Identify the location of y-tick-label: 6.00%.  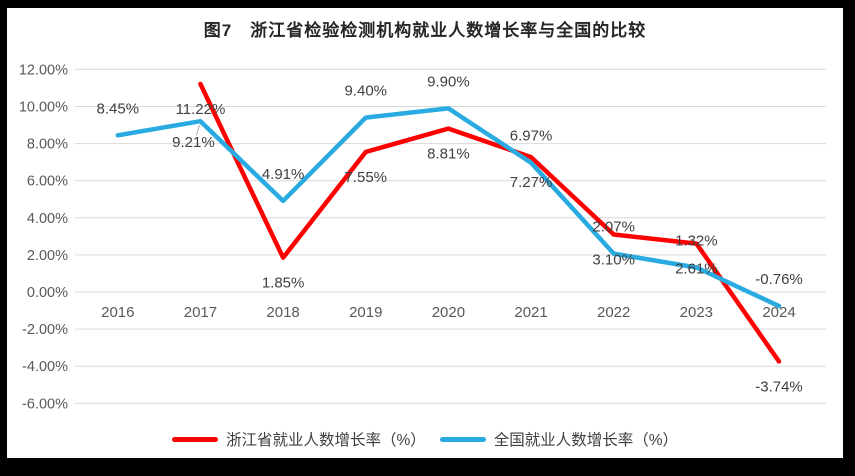
(47, 182).